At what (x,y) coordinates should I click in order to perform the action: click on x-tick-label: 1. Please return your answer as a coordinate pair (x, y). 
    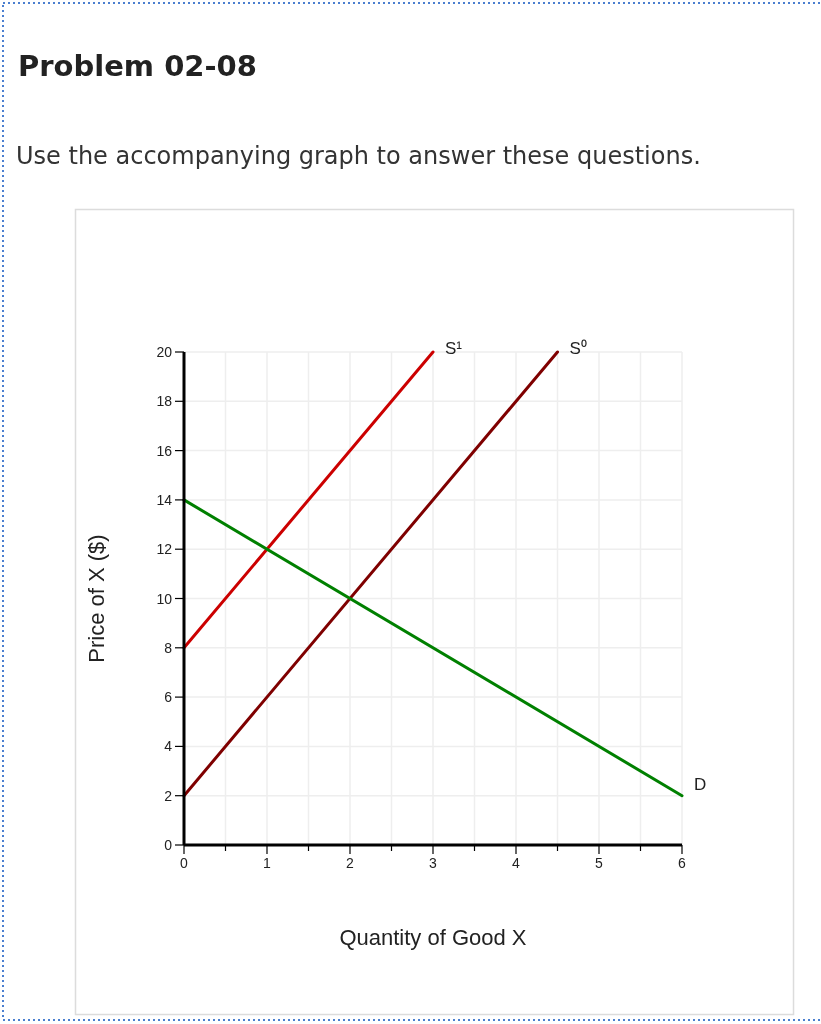
    Looking at the image, I should click on (267, 863).